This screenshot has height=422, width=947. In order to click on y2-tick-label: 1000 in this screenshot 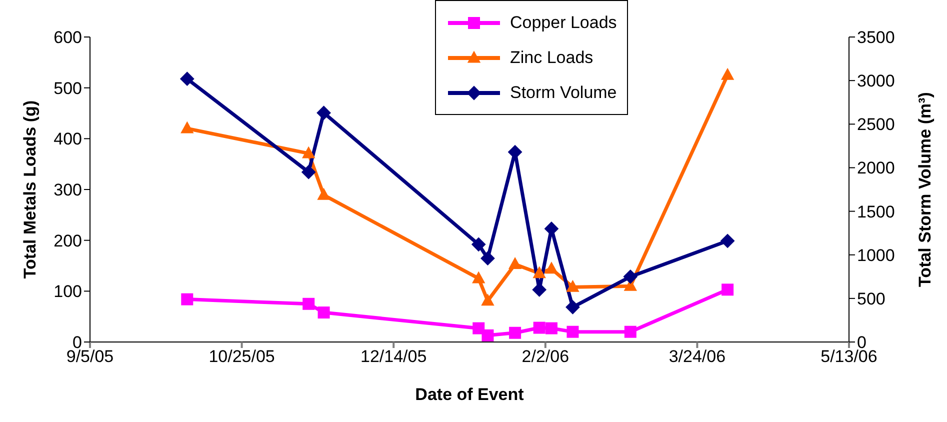, I will do `click(876, 255)`.